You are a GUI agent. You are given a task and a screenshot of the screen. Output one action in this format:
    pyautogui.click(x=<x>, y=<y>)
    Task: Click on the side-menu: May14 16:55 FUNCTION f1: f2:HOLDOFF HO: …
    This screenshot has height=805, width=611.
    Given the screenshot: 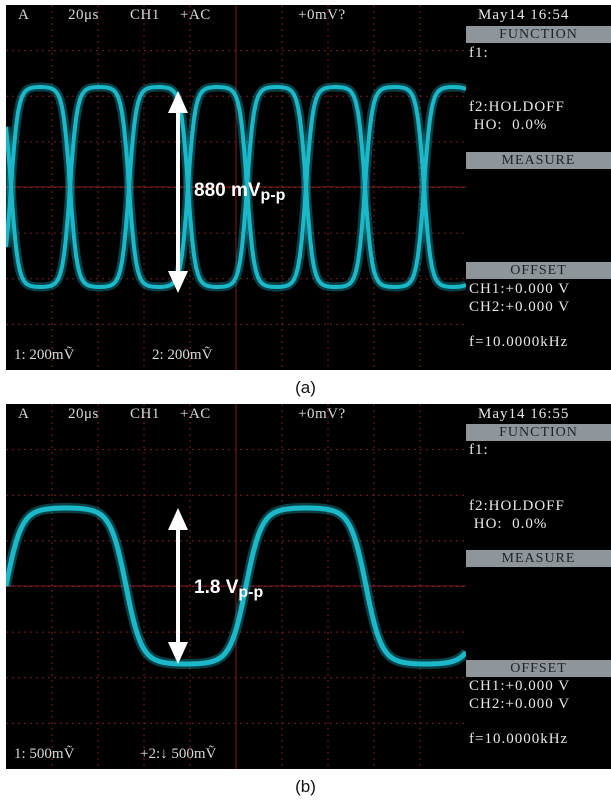 What is the action you would take?
    pyautogui.click(x=538, y=586)
    